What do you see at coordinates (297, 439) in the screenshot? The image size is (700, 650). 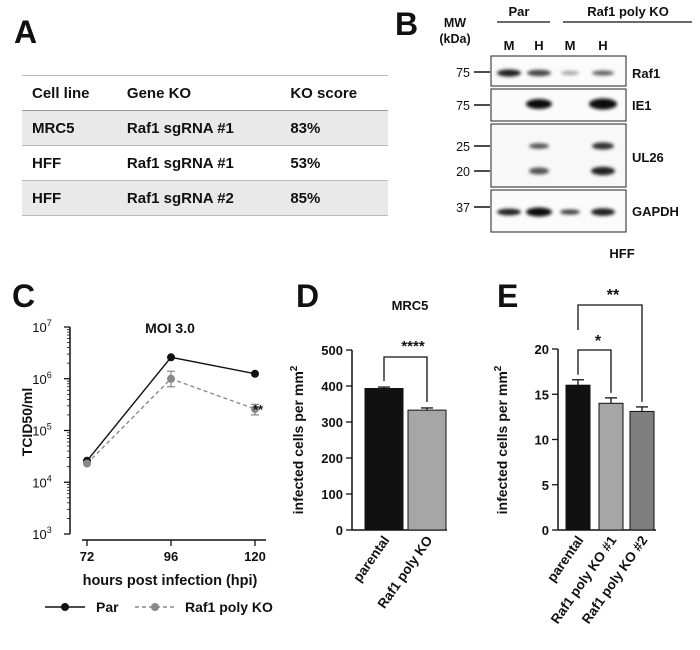 I see `chart-d-ylabel: infected cells per mm2` at bounding box center [297, 439].